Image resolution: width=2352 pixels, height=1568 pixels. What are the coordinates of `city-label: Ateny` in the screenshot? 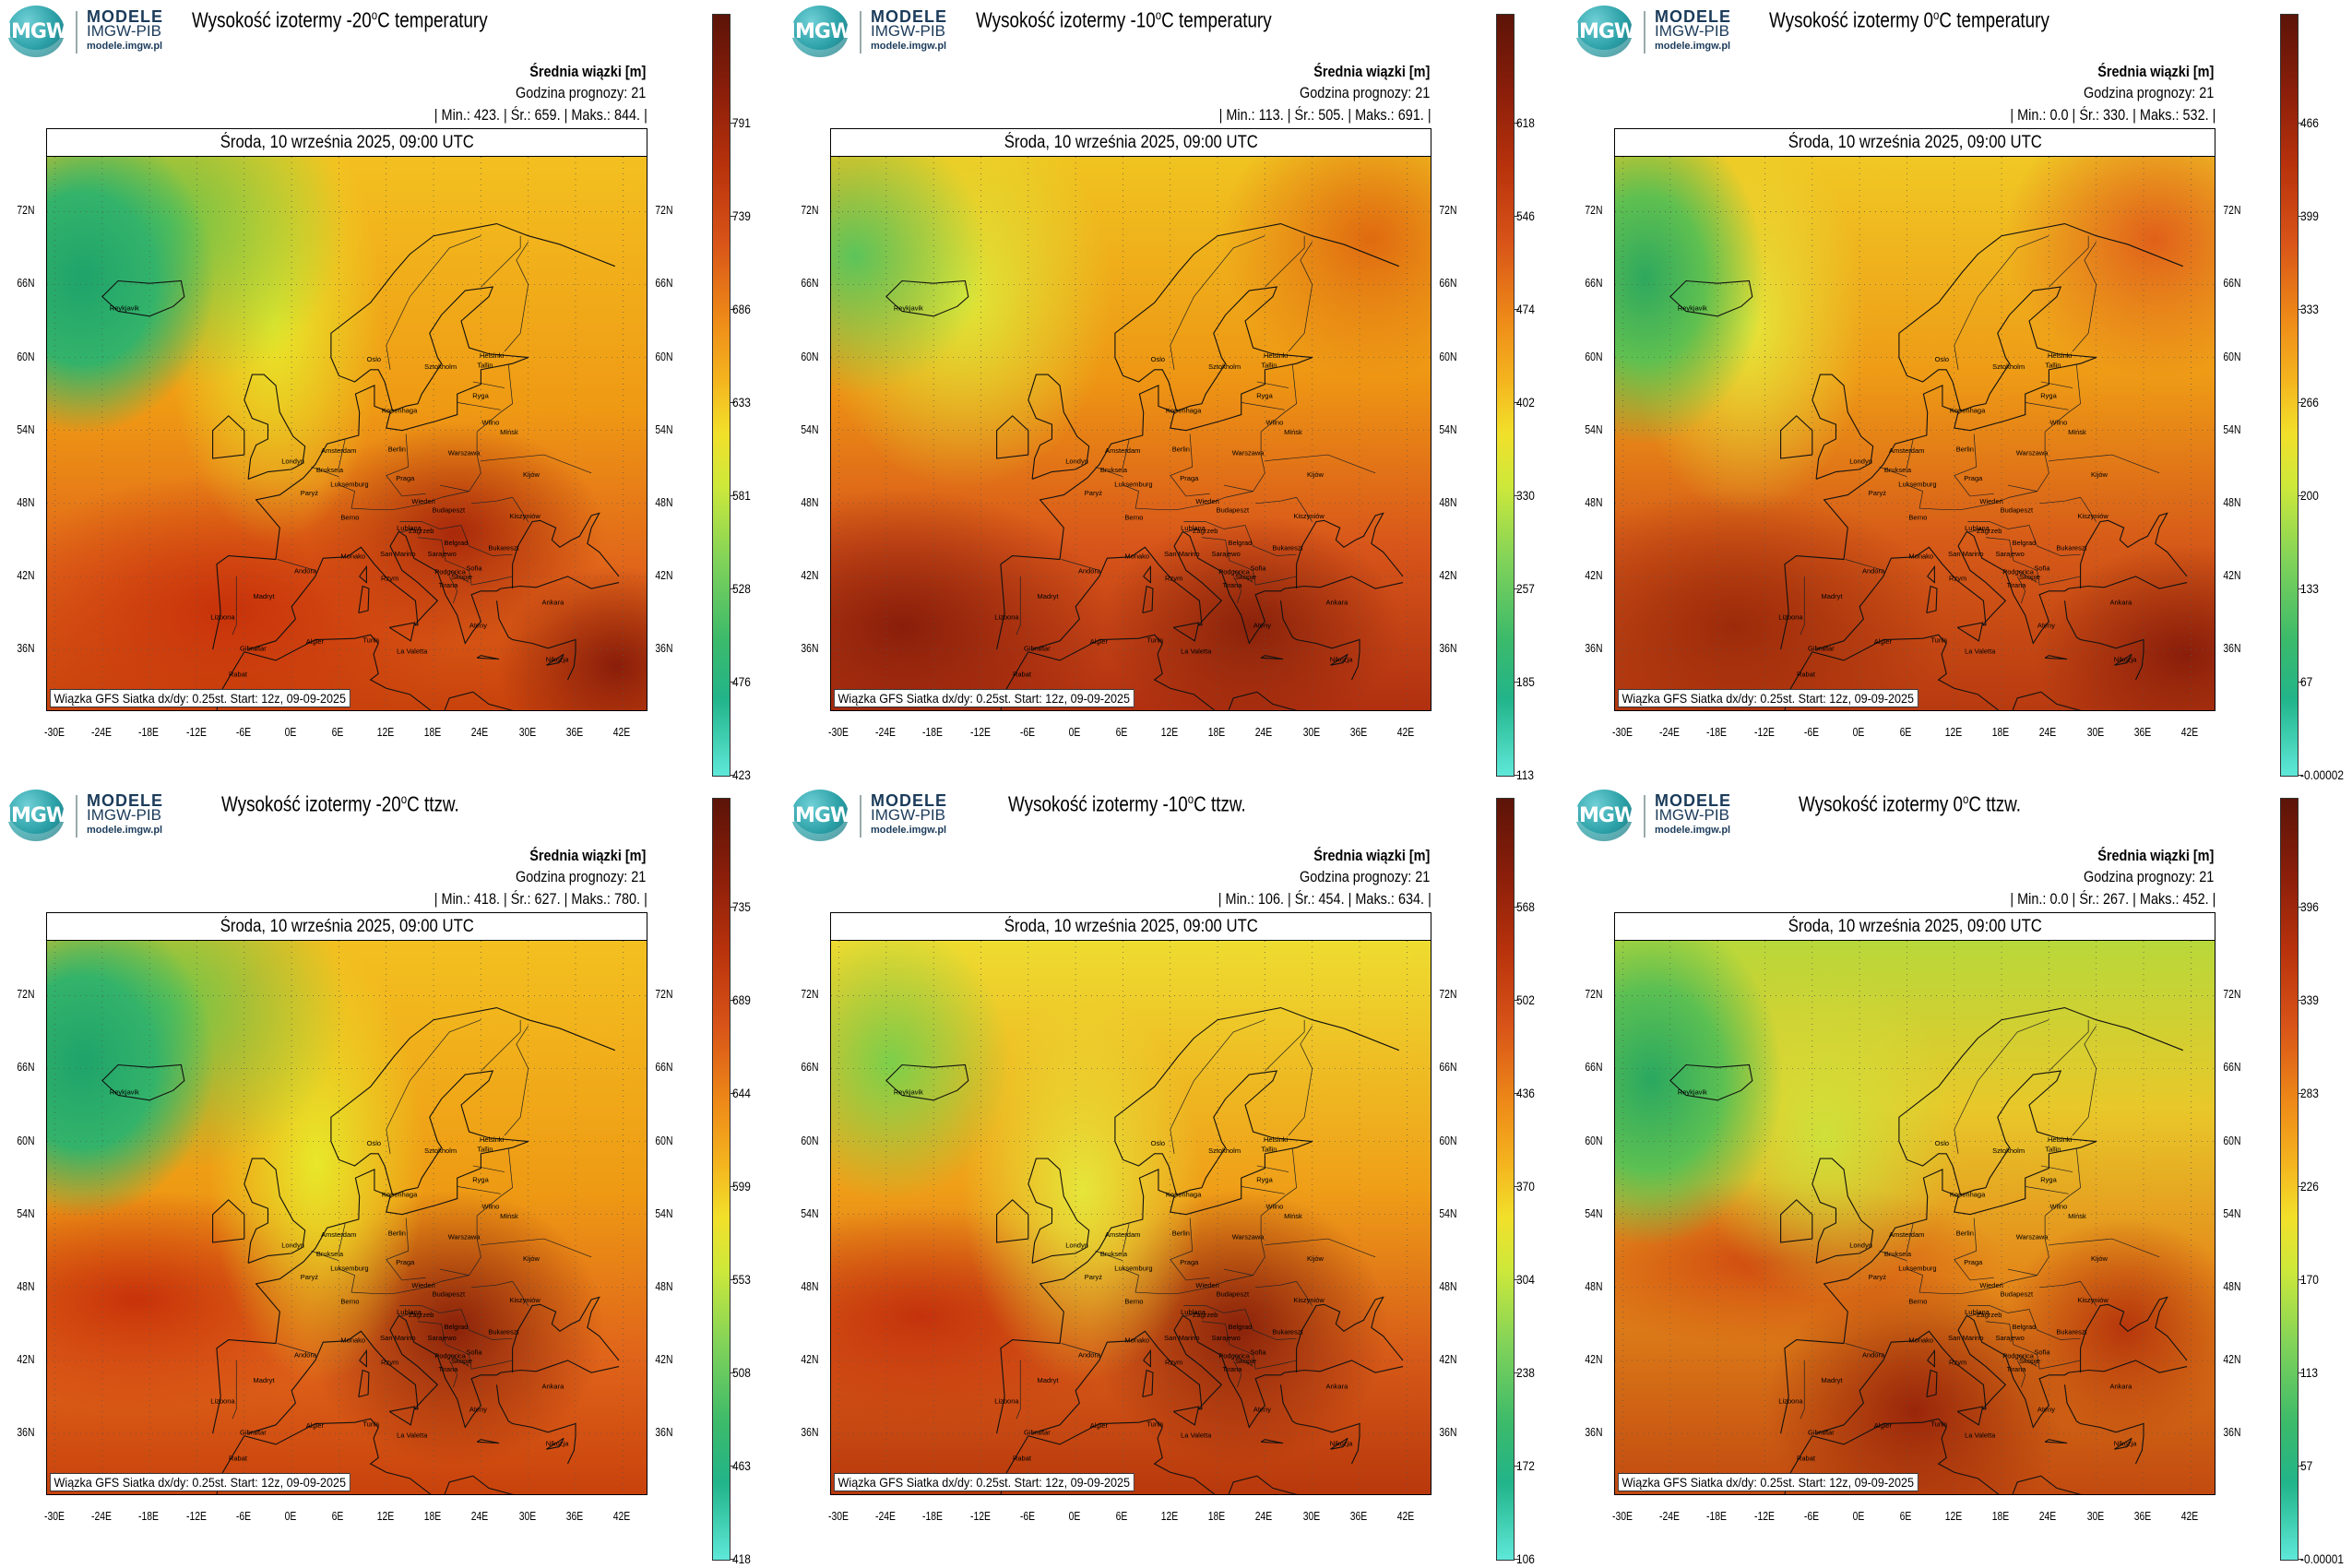 It's located at (2046, 626).